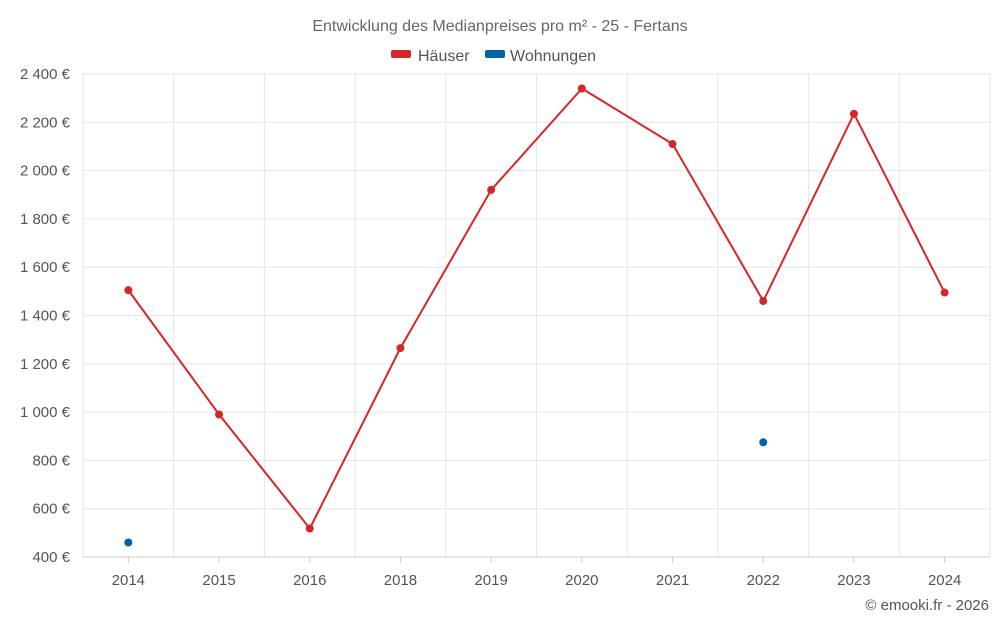 Image resolution: width=1000 pixels, height=625 pixels. Describe the element at coordinates (45, 267) in the screenshot. I see `y-tick-label: 1 600 €` at that location.